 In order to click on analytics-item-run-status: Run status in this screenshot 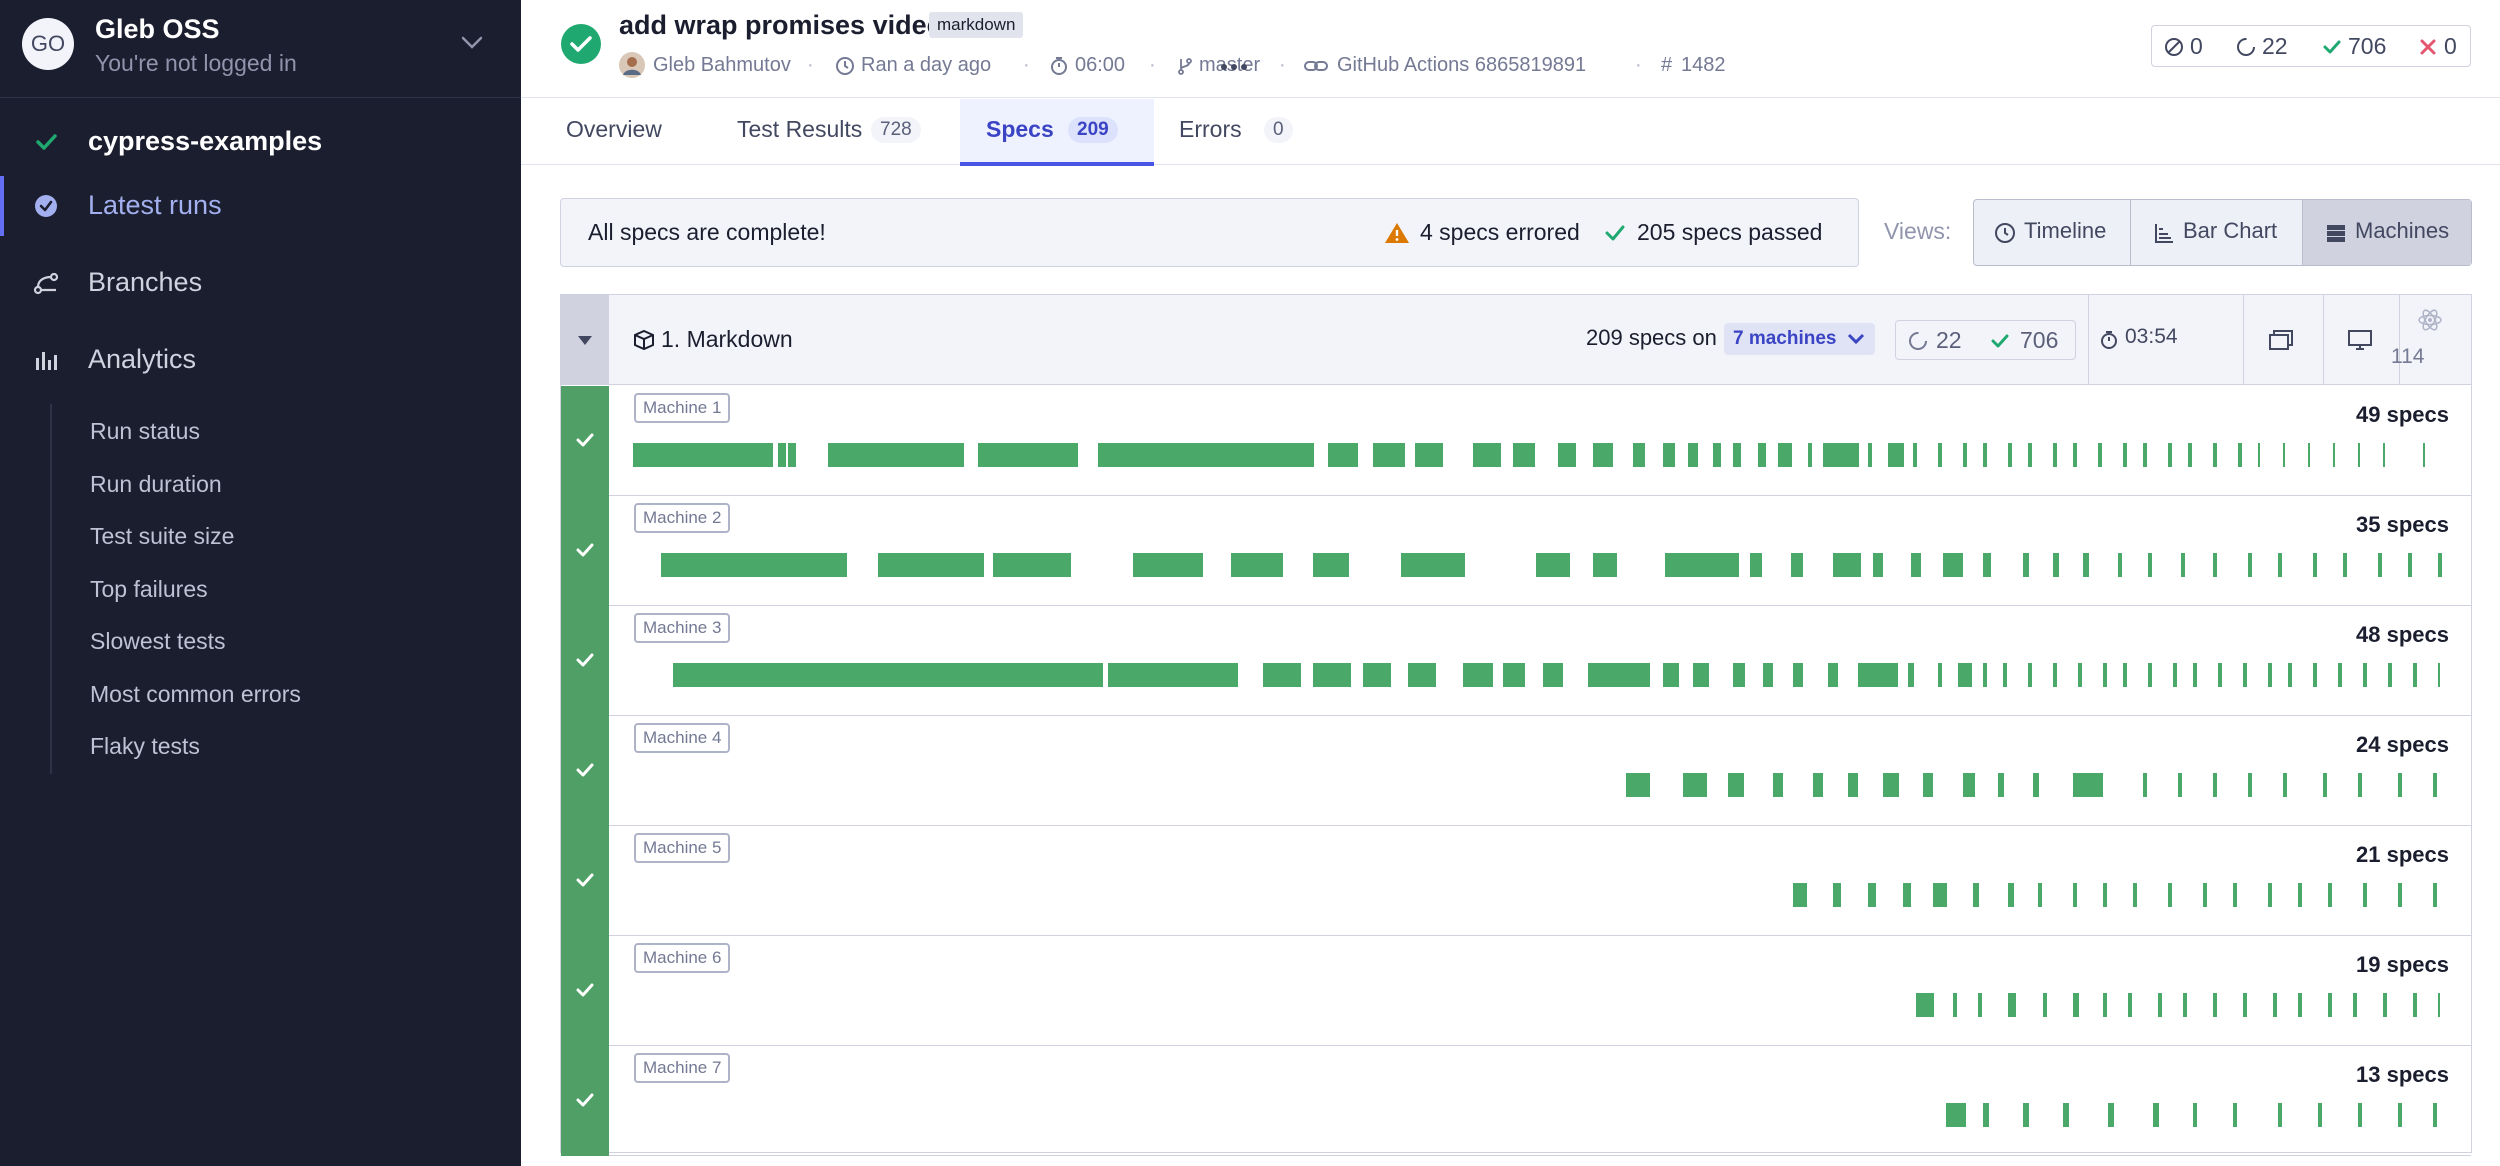, I will do `click(145, 431)`.